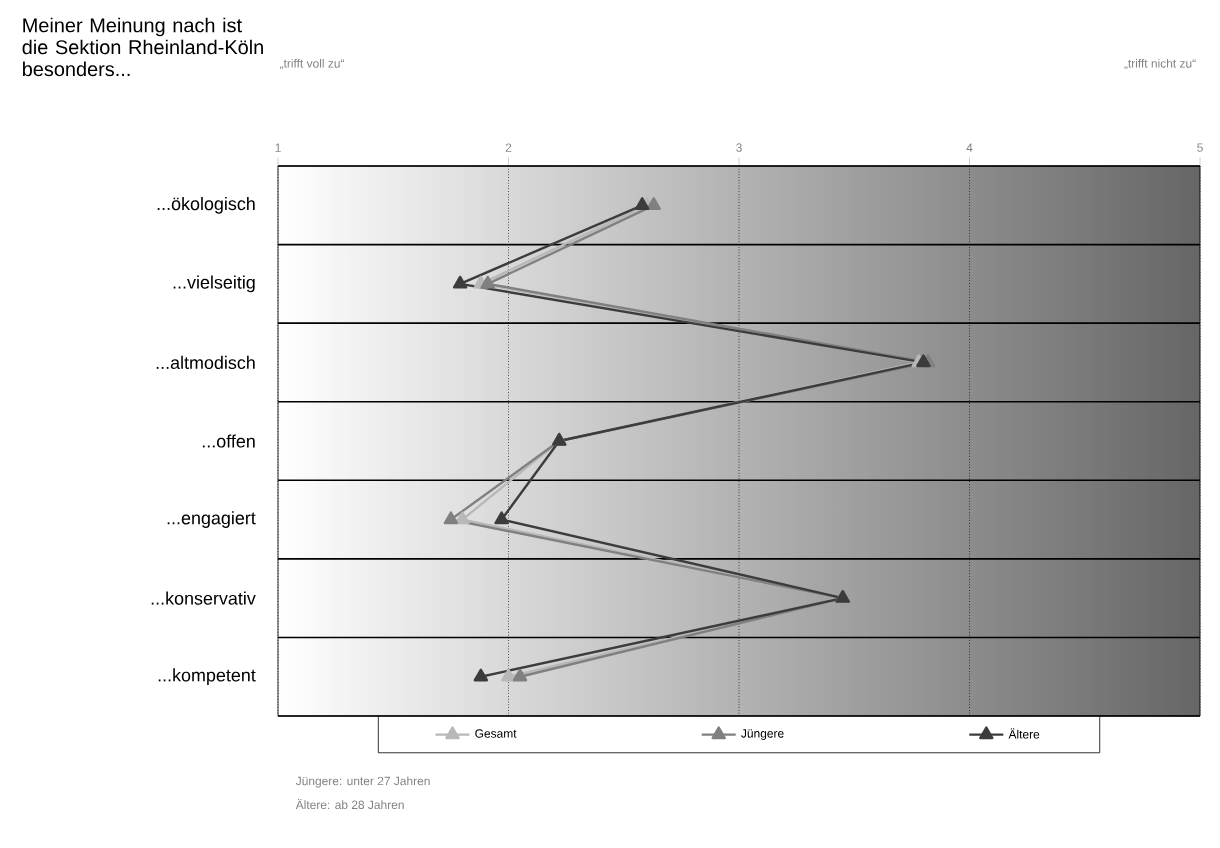  I want to click on y-tick-label: ...ökologisch, so click(206, 205).